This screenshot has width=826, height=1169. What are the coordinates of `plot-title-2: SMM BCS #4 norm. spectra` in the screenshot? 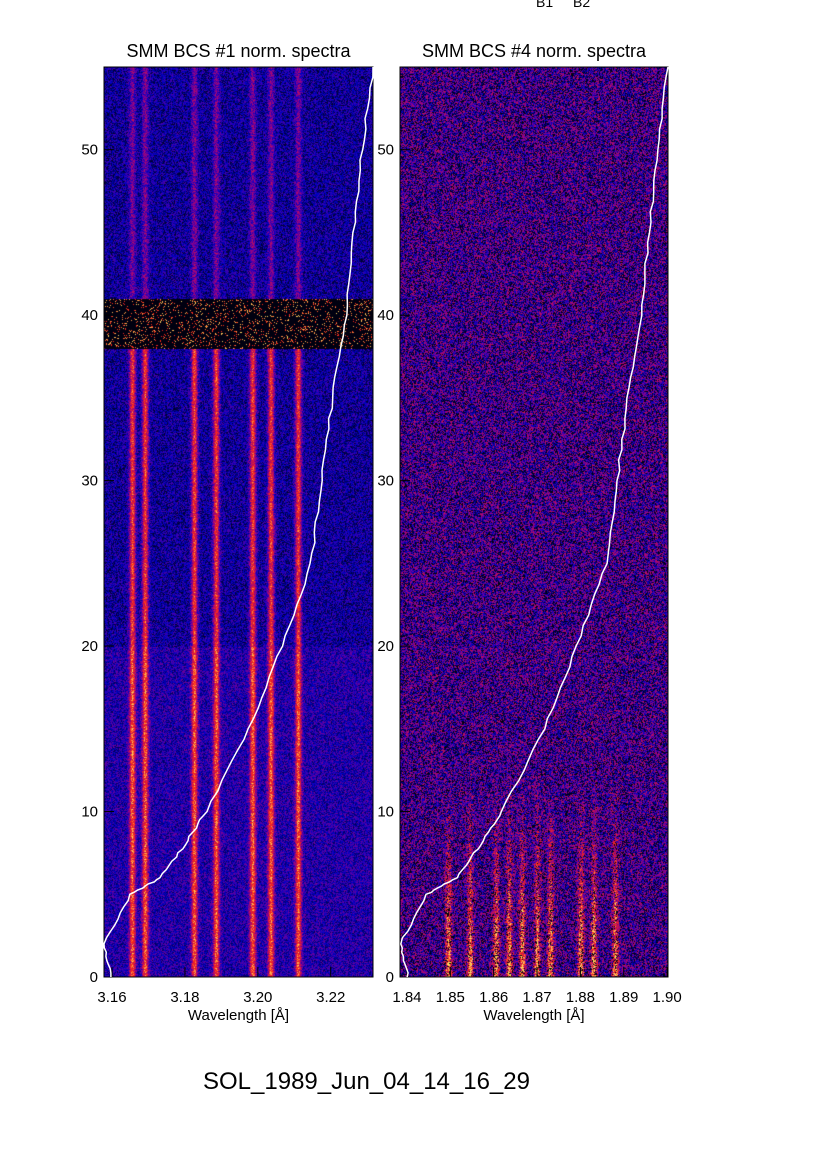 It's located at (534, 51).